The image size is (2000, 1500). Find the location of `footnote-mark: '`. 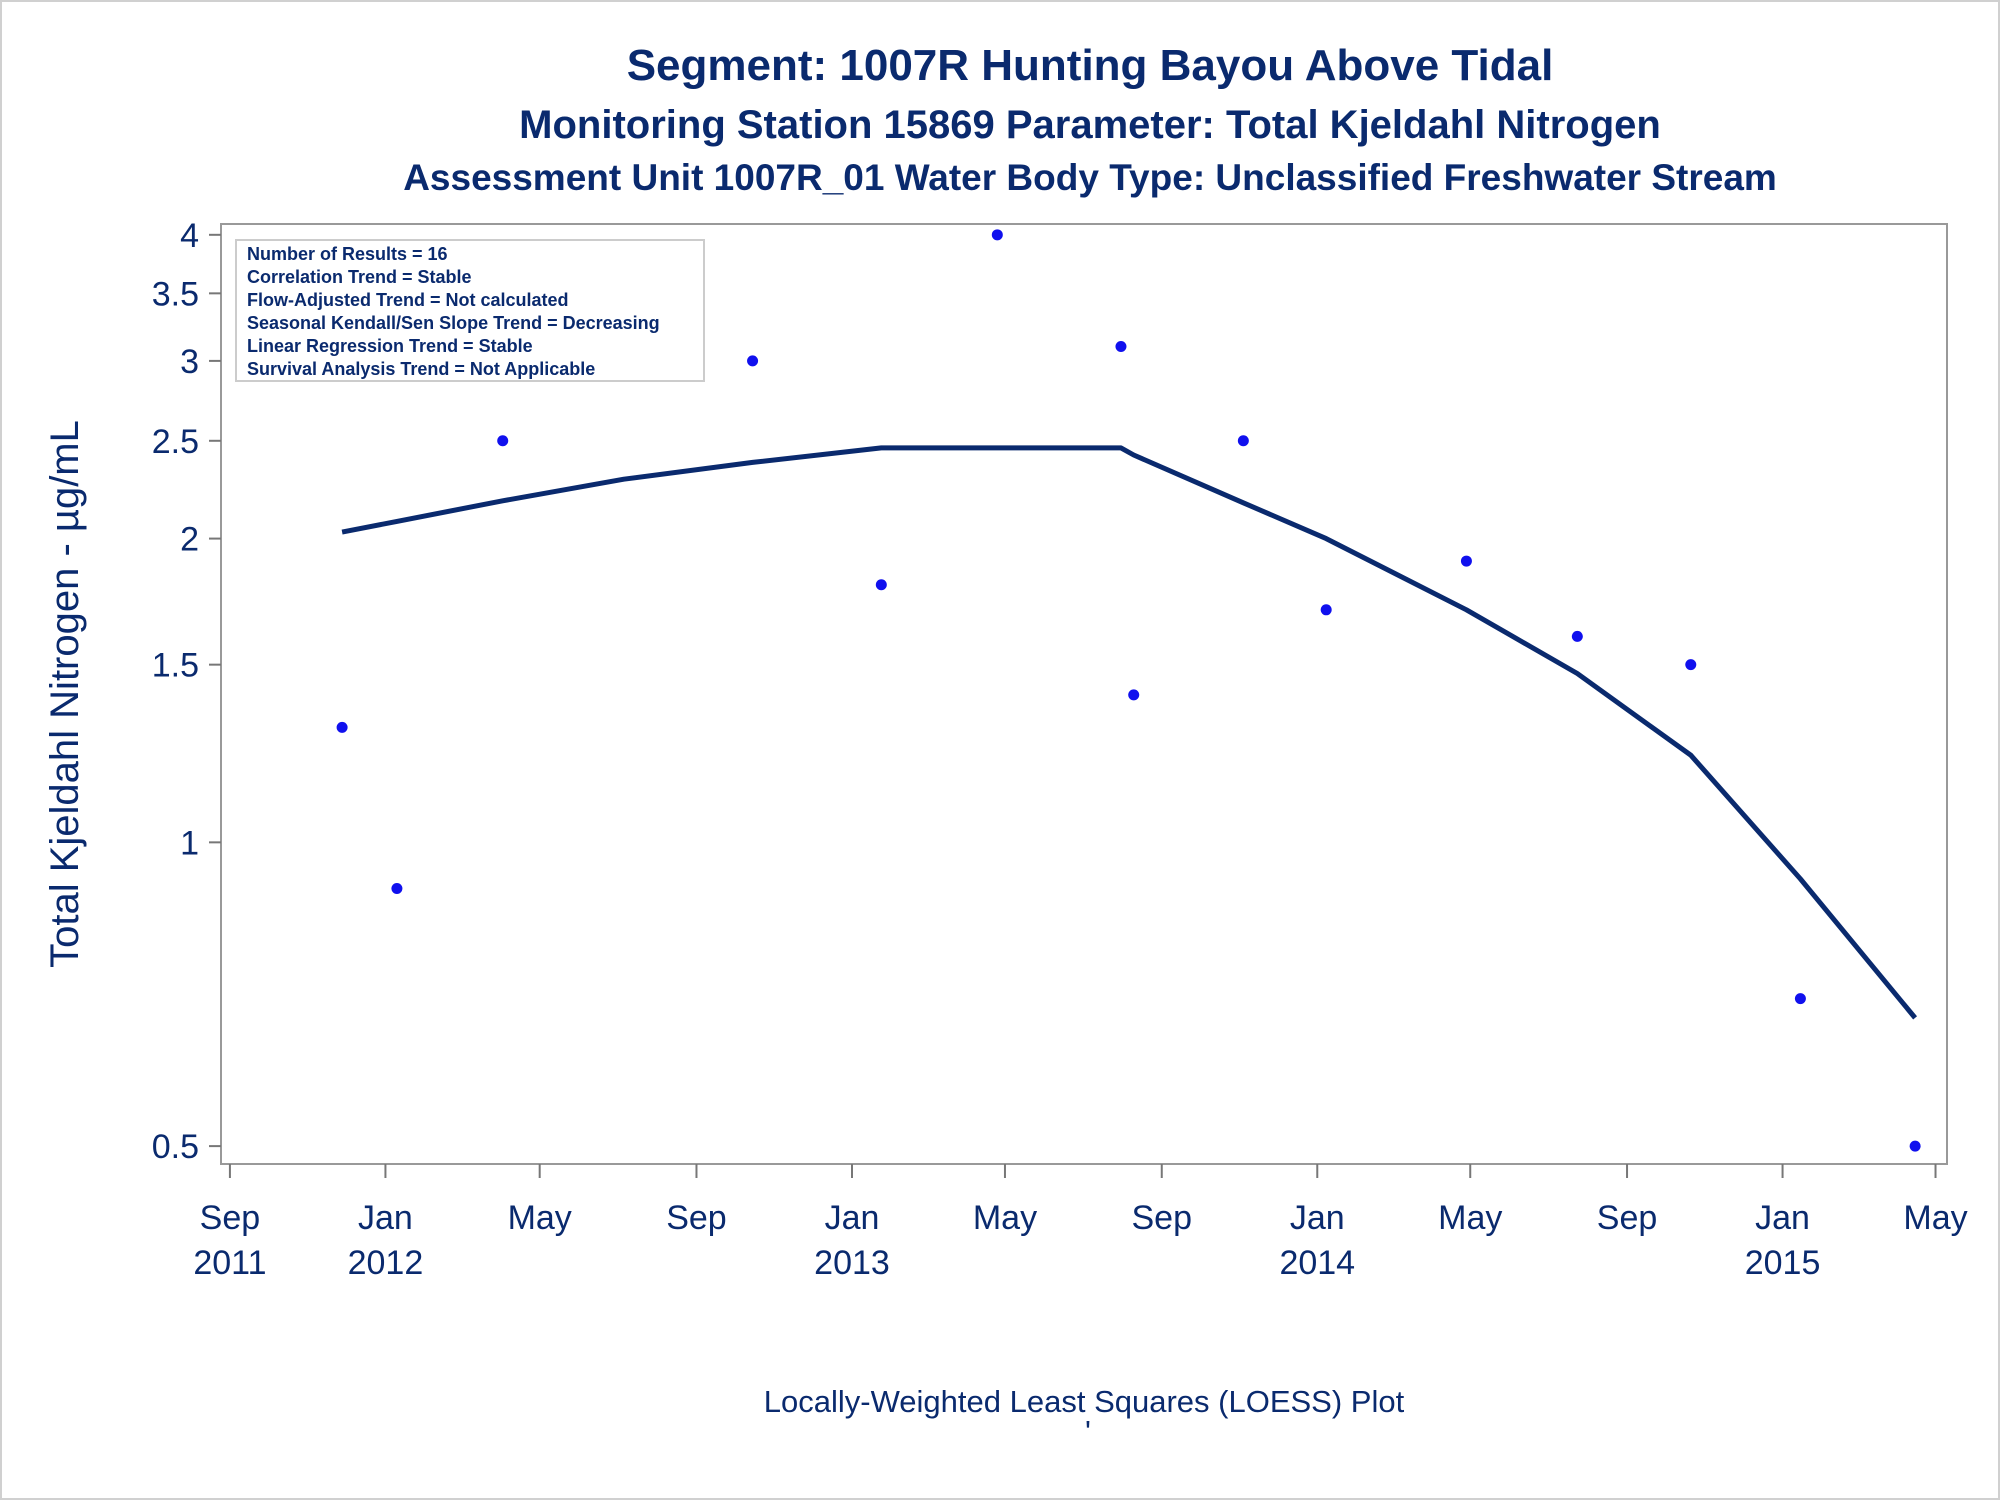

footnote-mark: ' is located at coordinates (1088, 1431).